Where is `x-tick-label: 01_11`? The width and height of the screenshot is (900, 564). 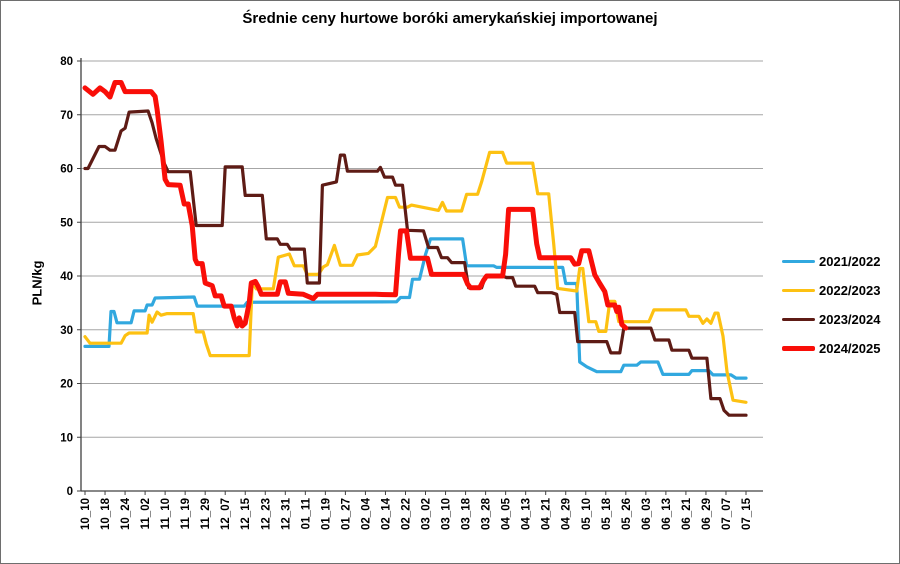 x-tick-label: 01_11 is located at coordinates (306, 513).